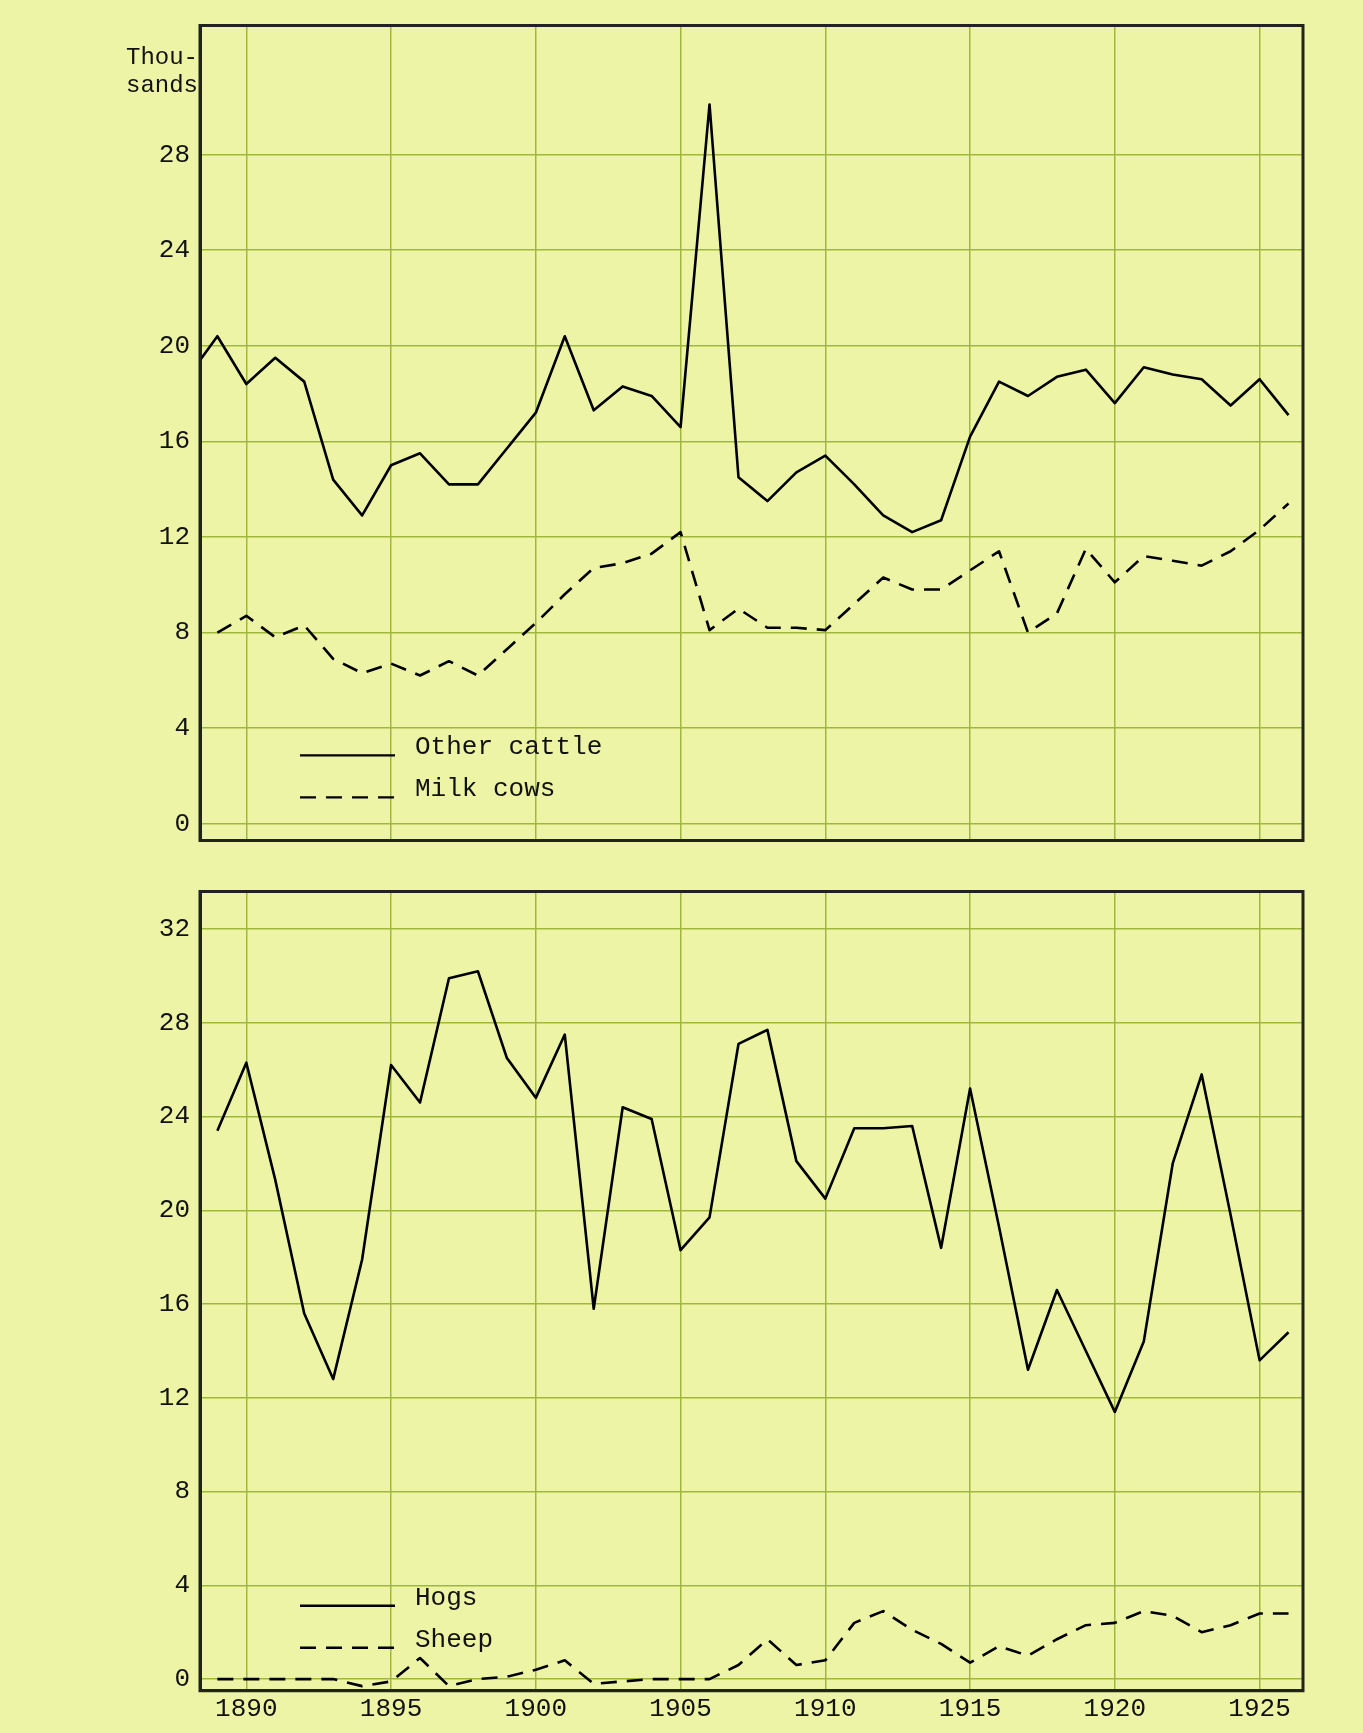 This screenshot has width=1363, height=1733. Describe the element at coordinates (161, 71) in the screenshot. I see `y-axis-title: Thou- sands` at that location.